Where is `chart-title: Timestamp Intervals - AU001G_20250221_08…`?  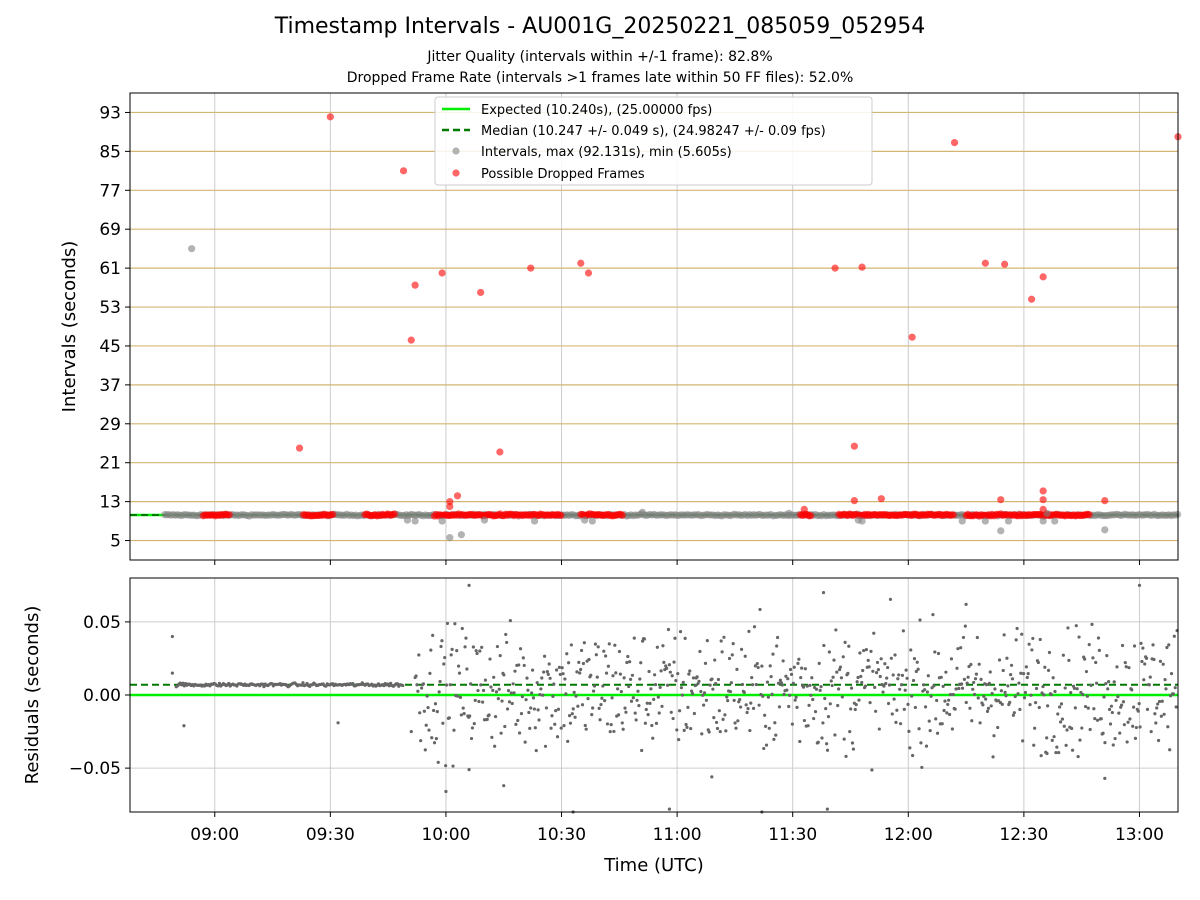 chart-title: Timestamp Intervals - AU001G_20250221_08… is located at coordinates (600, 26).